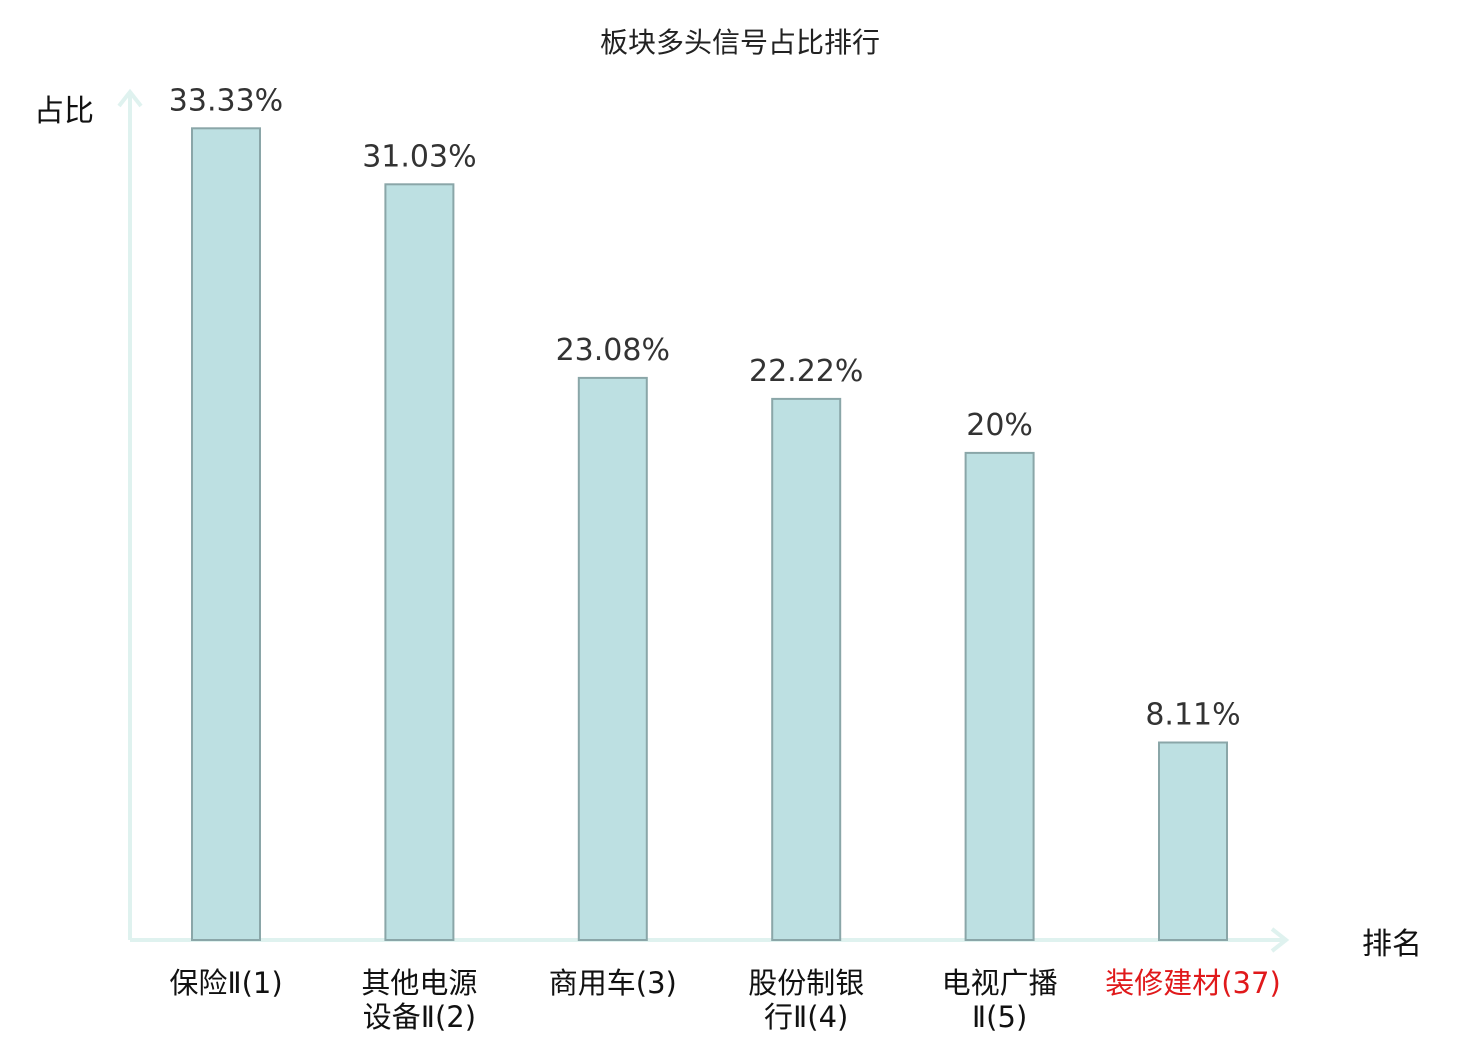  What do you see at coordinates (226, 100) in the screenshot?
I see `value-label-1: 33.33%` at bounding box center [226, 100].